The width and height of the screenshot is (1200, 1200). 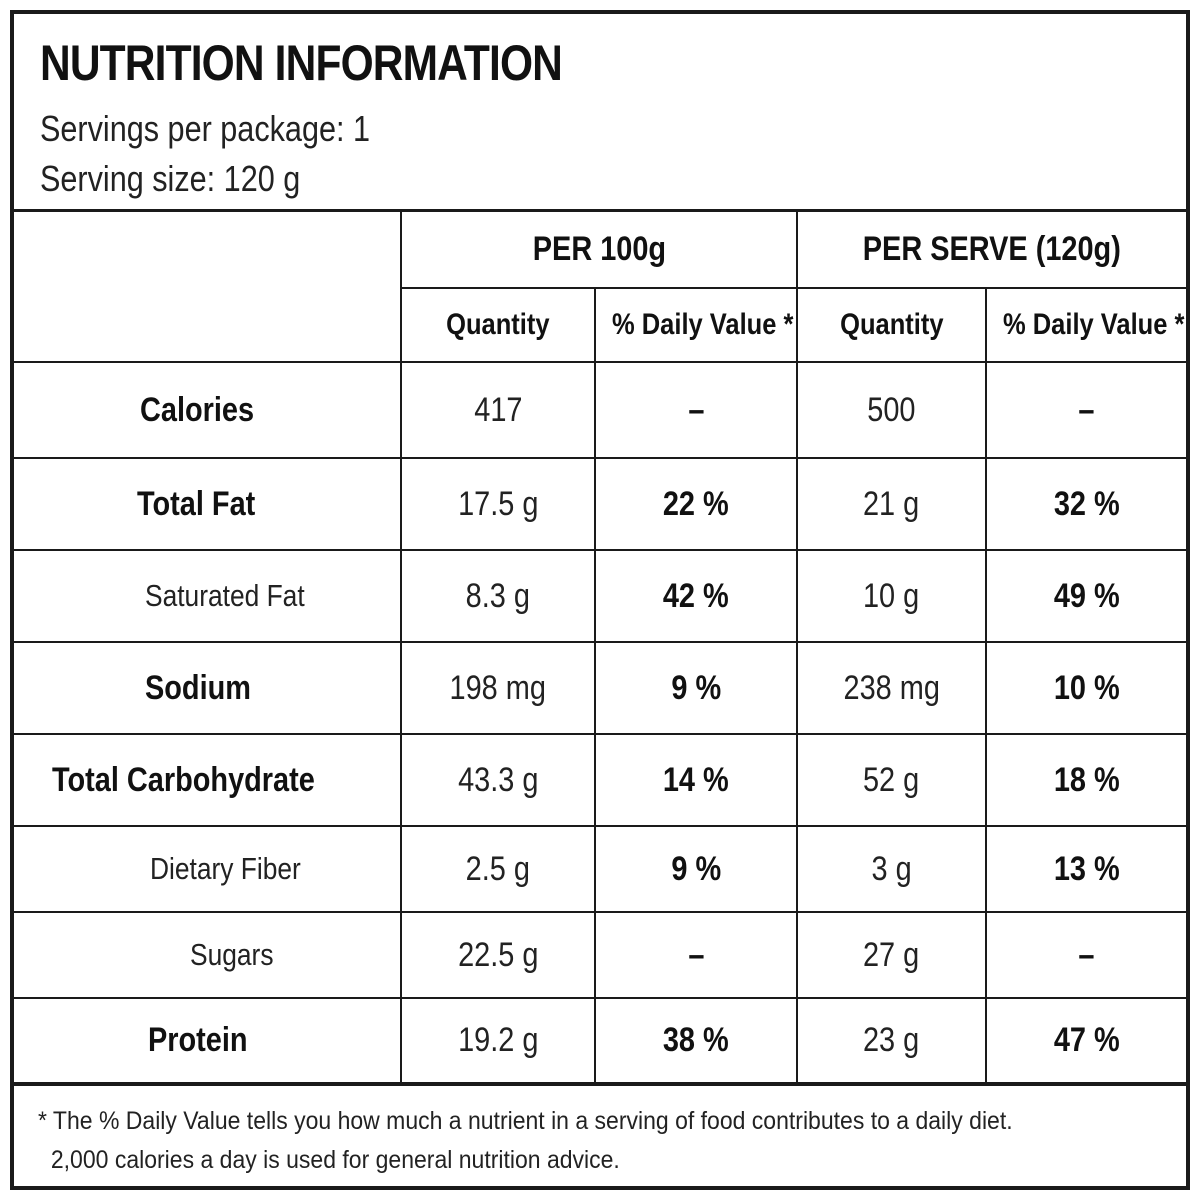 What do you see at coordinates (1086, 325) in the screenshot?
I see `per-serve-daily-value-header: % Daily Value *` at bounding box center [1086, 325].